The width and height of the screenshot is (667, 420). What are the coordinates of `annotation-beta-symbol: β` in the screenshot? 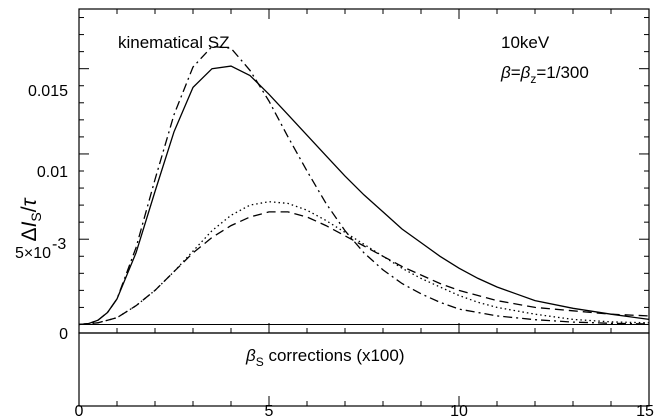 It's located at (505, 72).